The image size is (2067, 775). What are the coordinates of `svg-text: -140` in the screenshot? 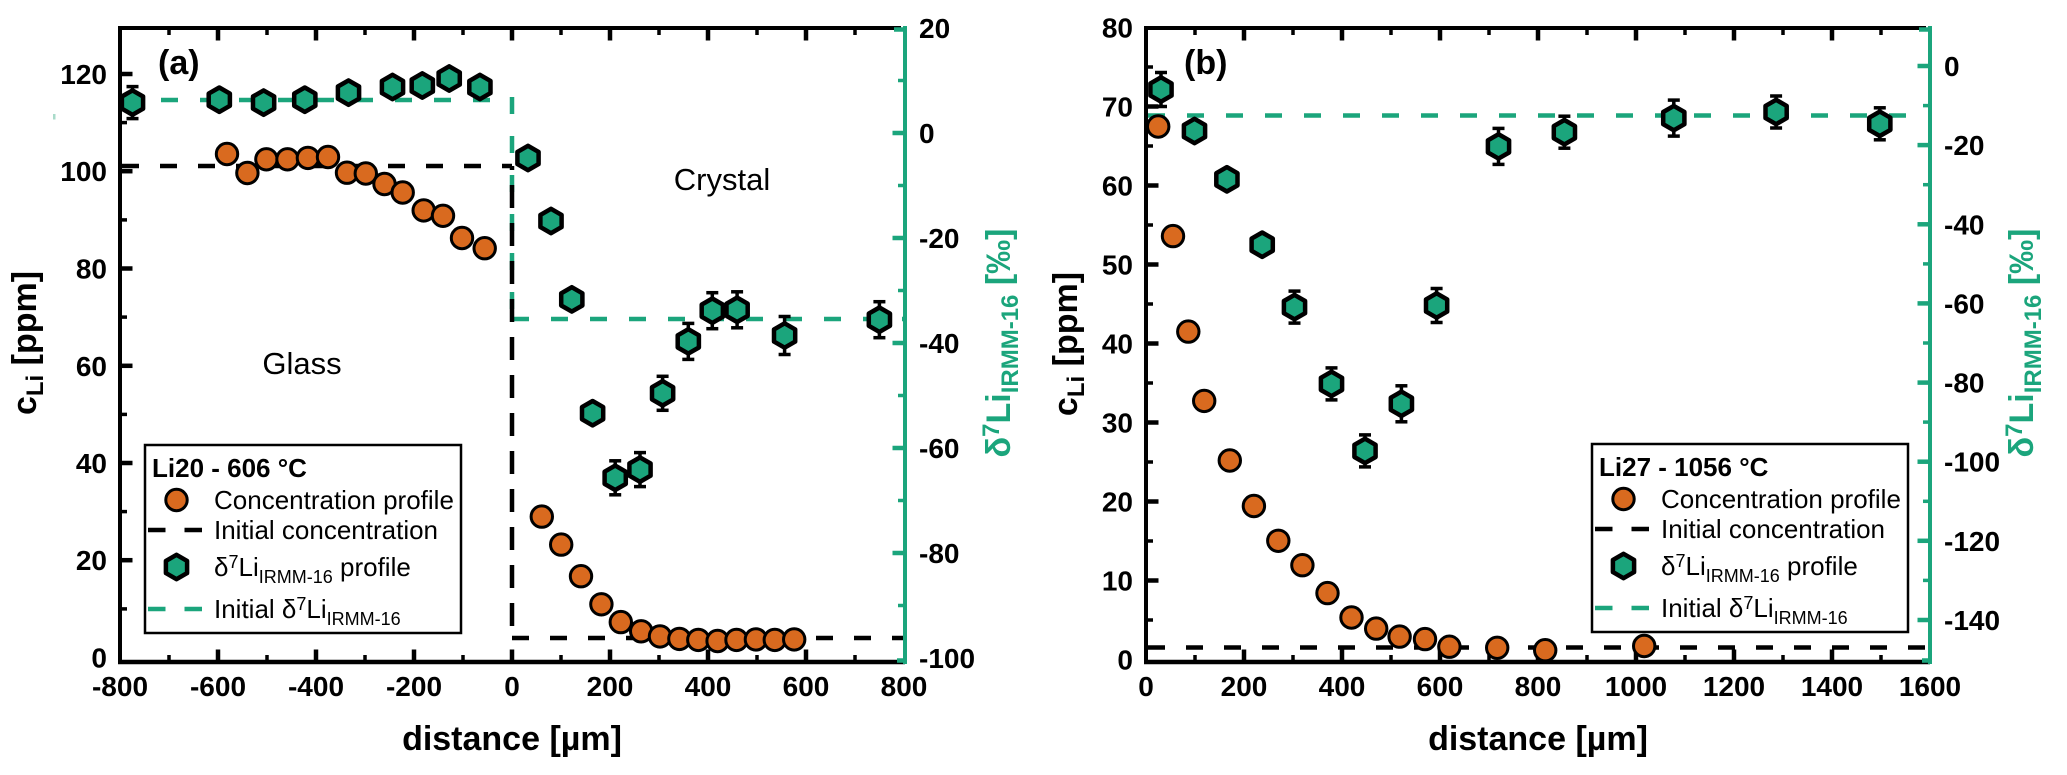 It's located at (1972, 620).